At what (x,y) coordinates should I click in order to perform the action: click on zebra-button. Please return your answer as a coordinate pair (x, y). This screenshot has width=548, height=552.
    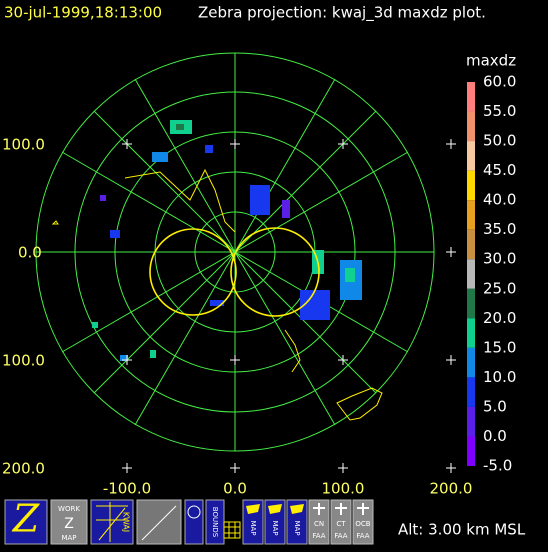
    Looking at the image, I should click on (26, 522).